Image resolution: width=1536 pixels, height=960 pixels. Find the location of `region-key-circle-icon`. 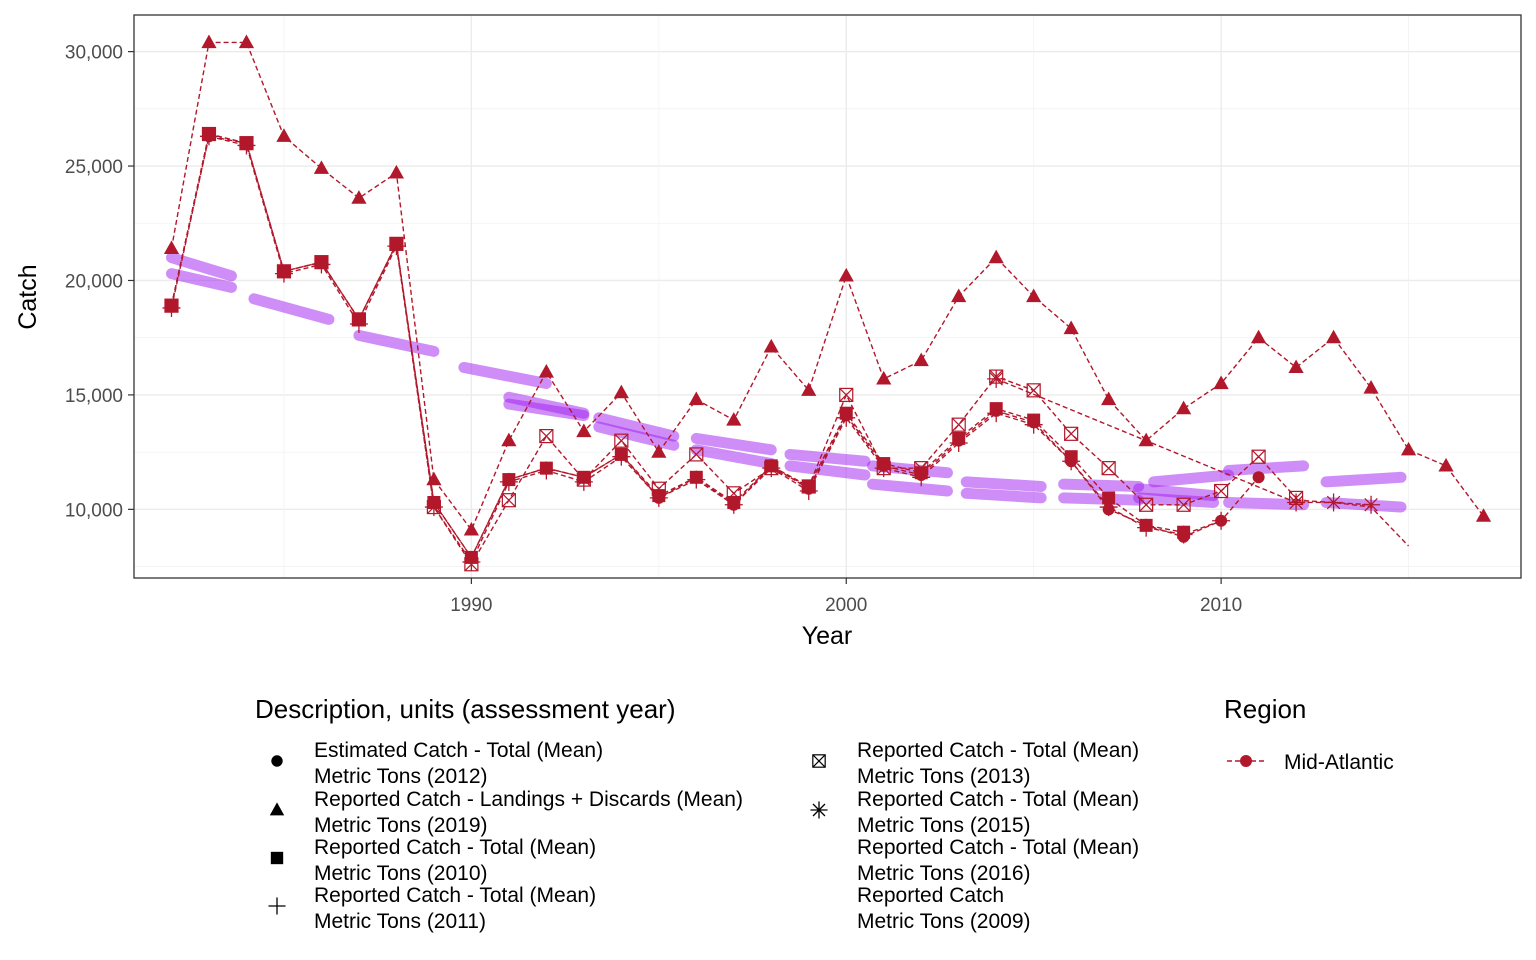

region-key-circle-icon is located at coordinates (1246, 761).